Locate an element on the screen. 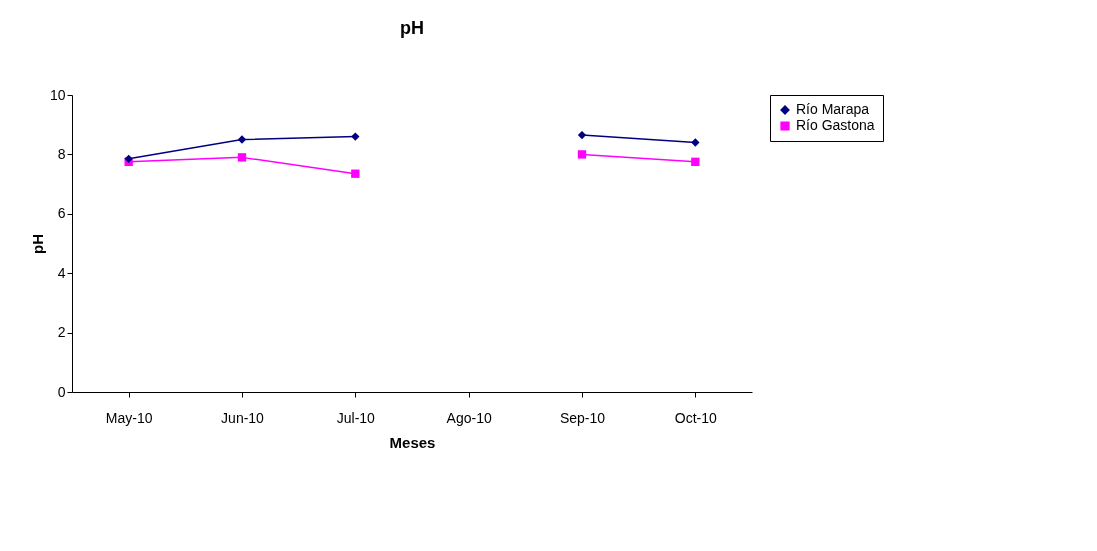  y-tick-label: 0 is located at coordinates (61, 391).